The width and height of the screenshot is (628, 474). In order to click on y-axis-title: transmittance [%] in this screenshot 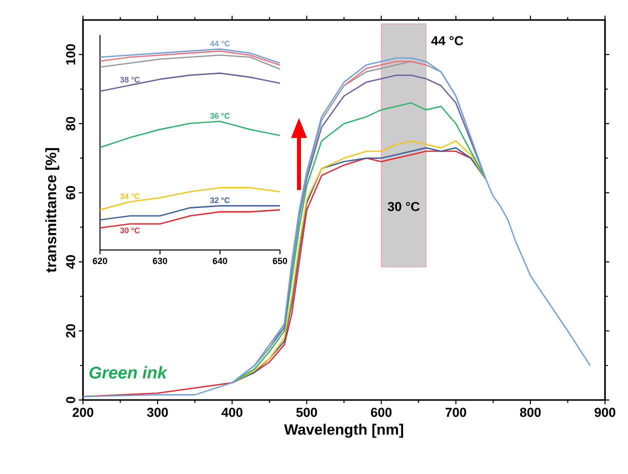, I will do `click(52, 210)`.